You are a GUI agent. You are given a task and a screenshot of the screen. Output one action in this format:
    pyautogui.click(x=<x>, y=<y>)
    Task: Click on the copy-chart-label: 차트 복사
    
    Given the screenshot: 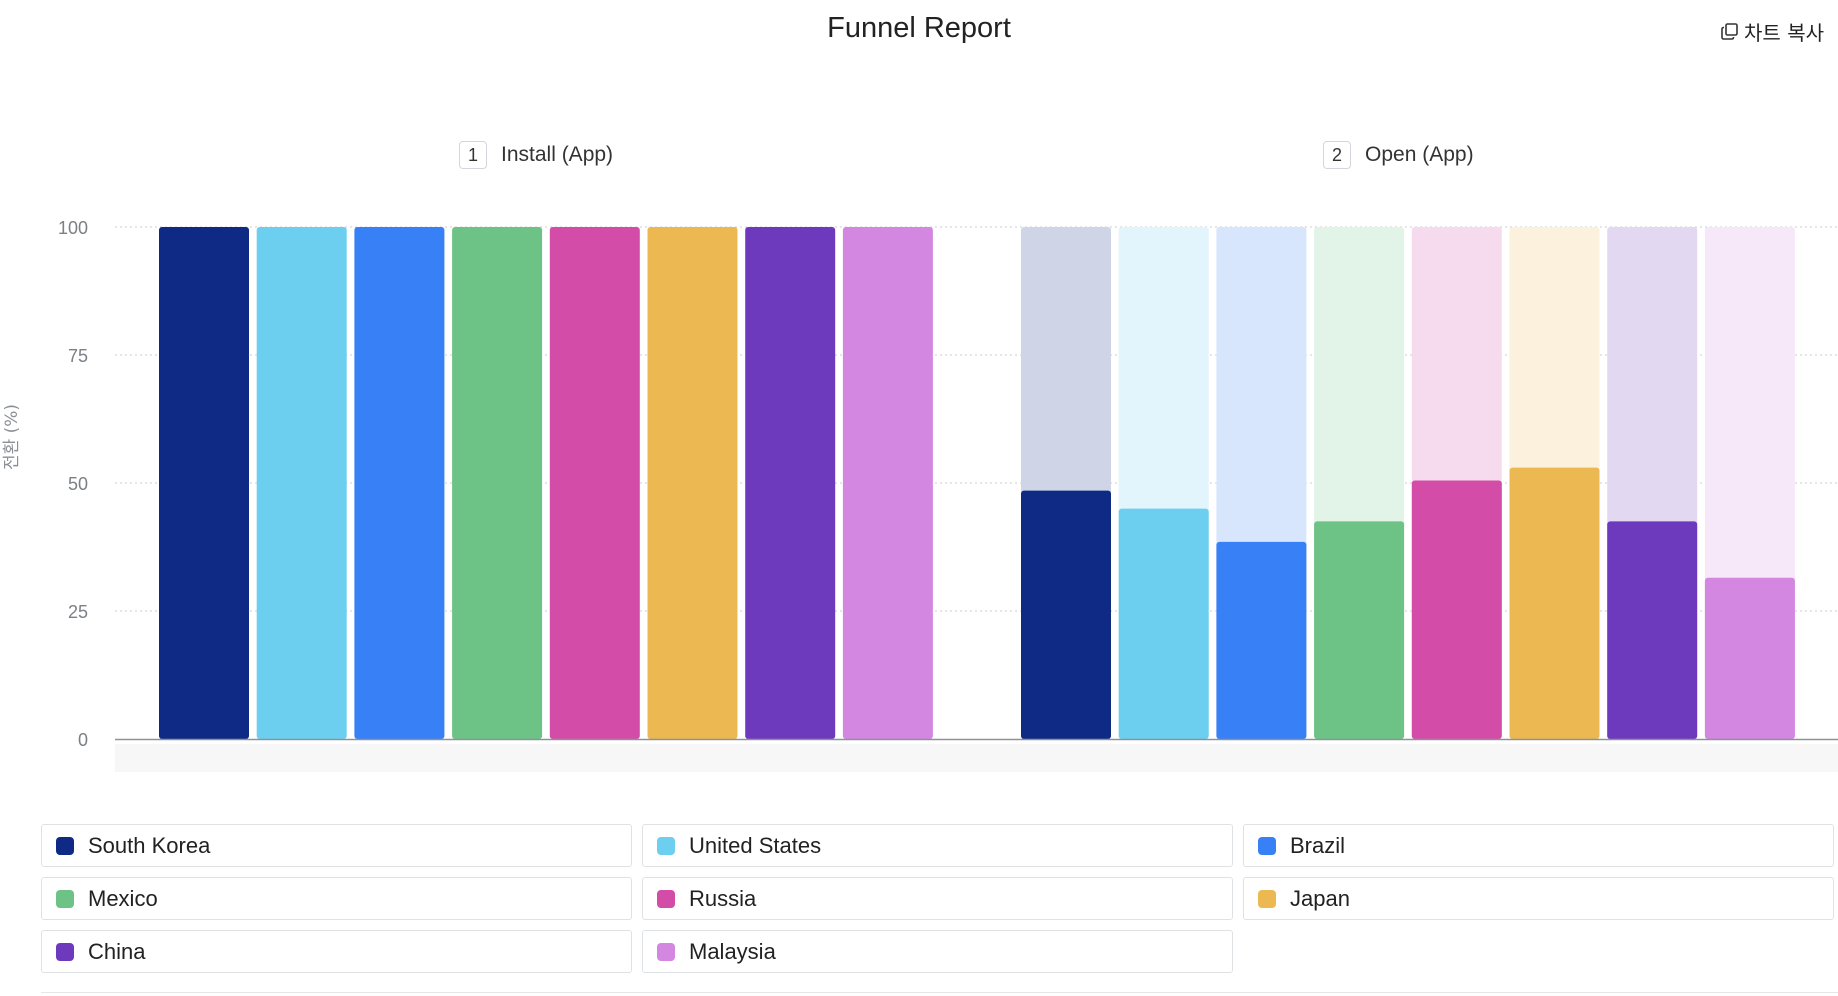 What is the action you would take?
    pyautogui.click(x=1784, y=32)
    